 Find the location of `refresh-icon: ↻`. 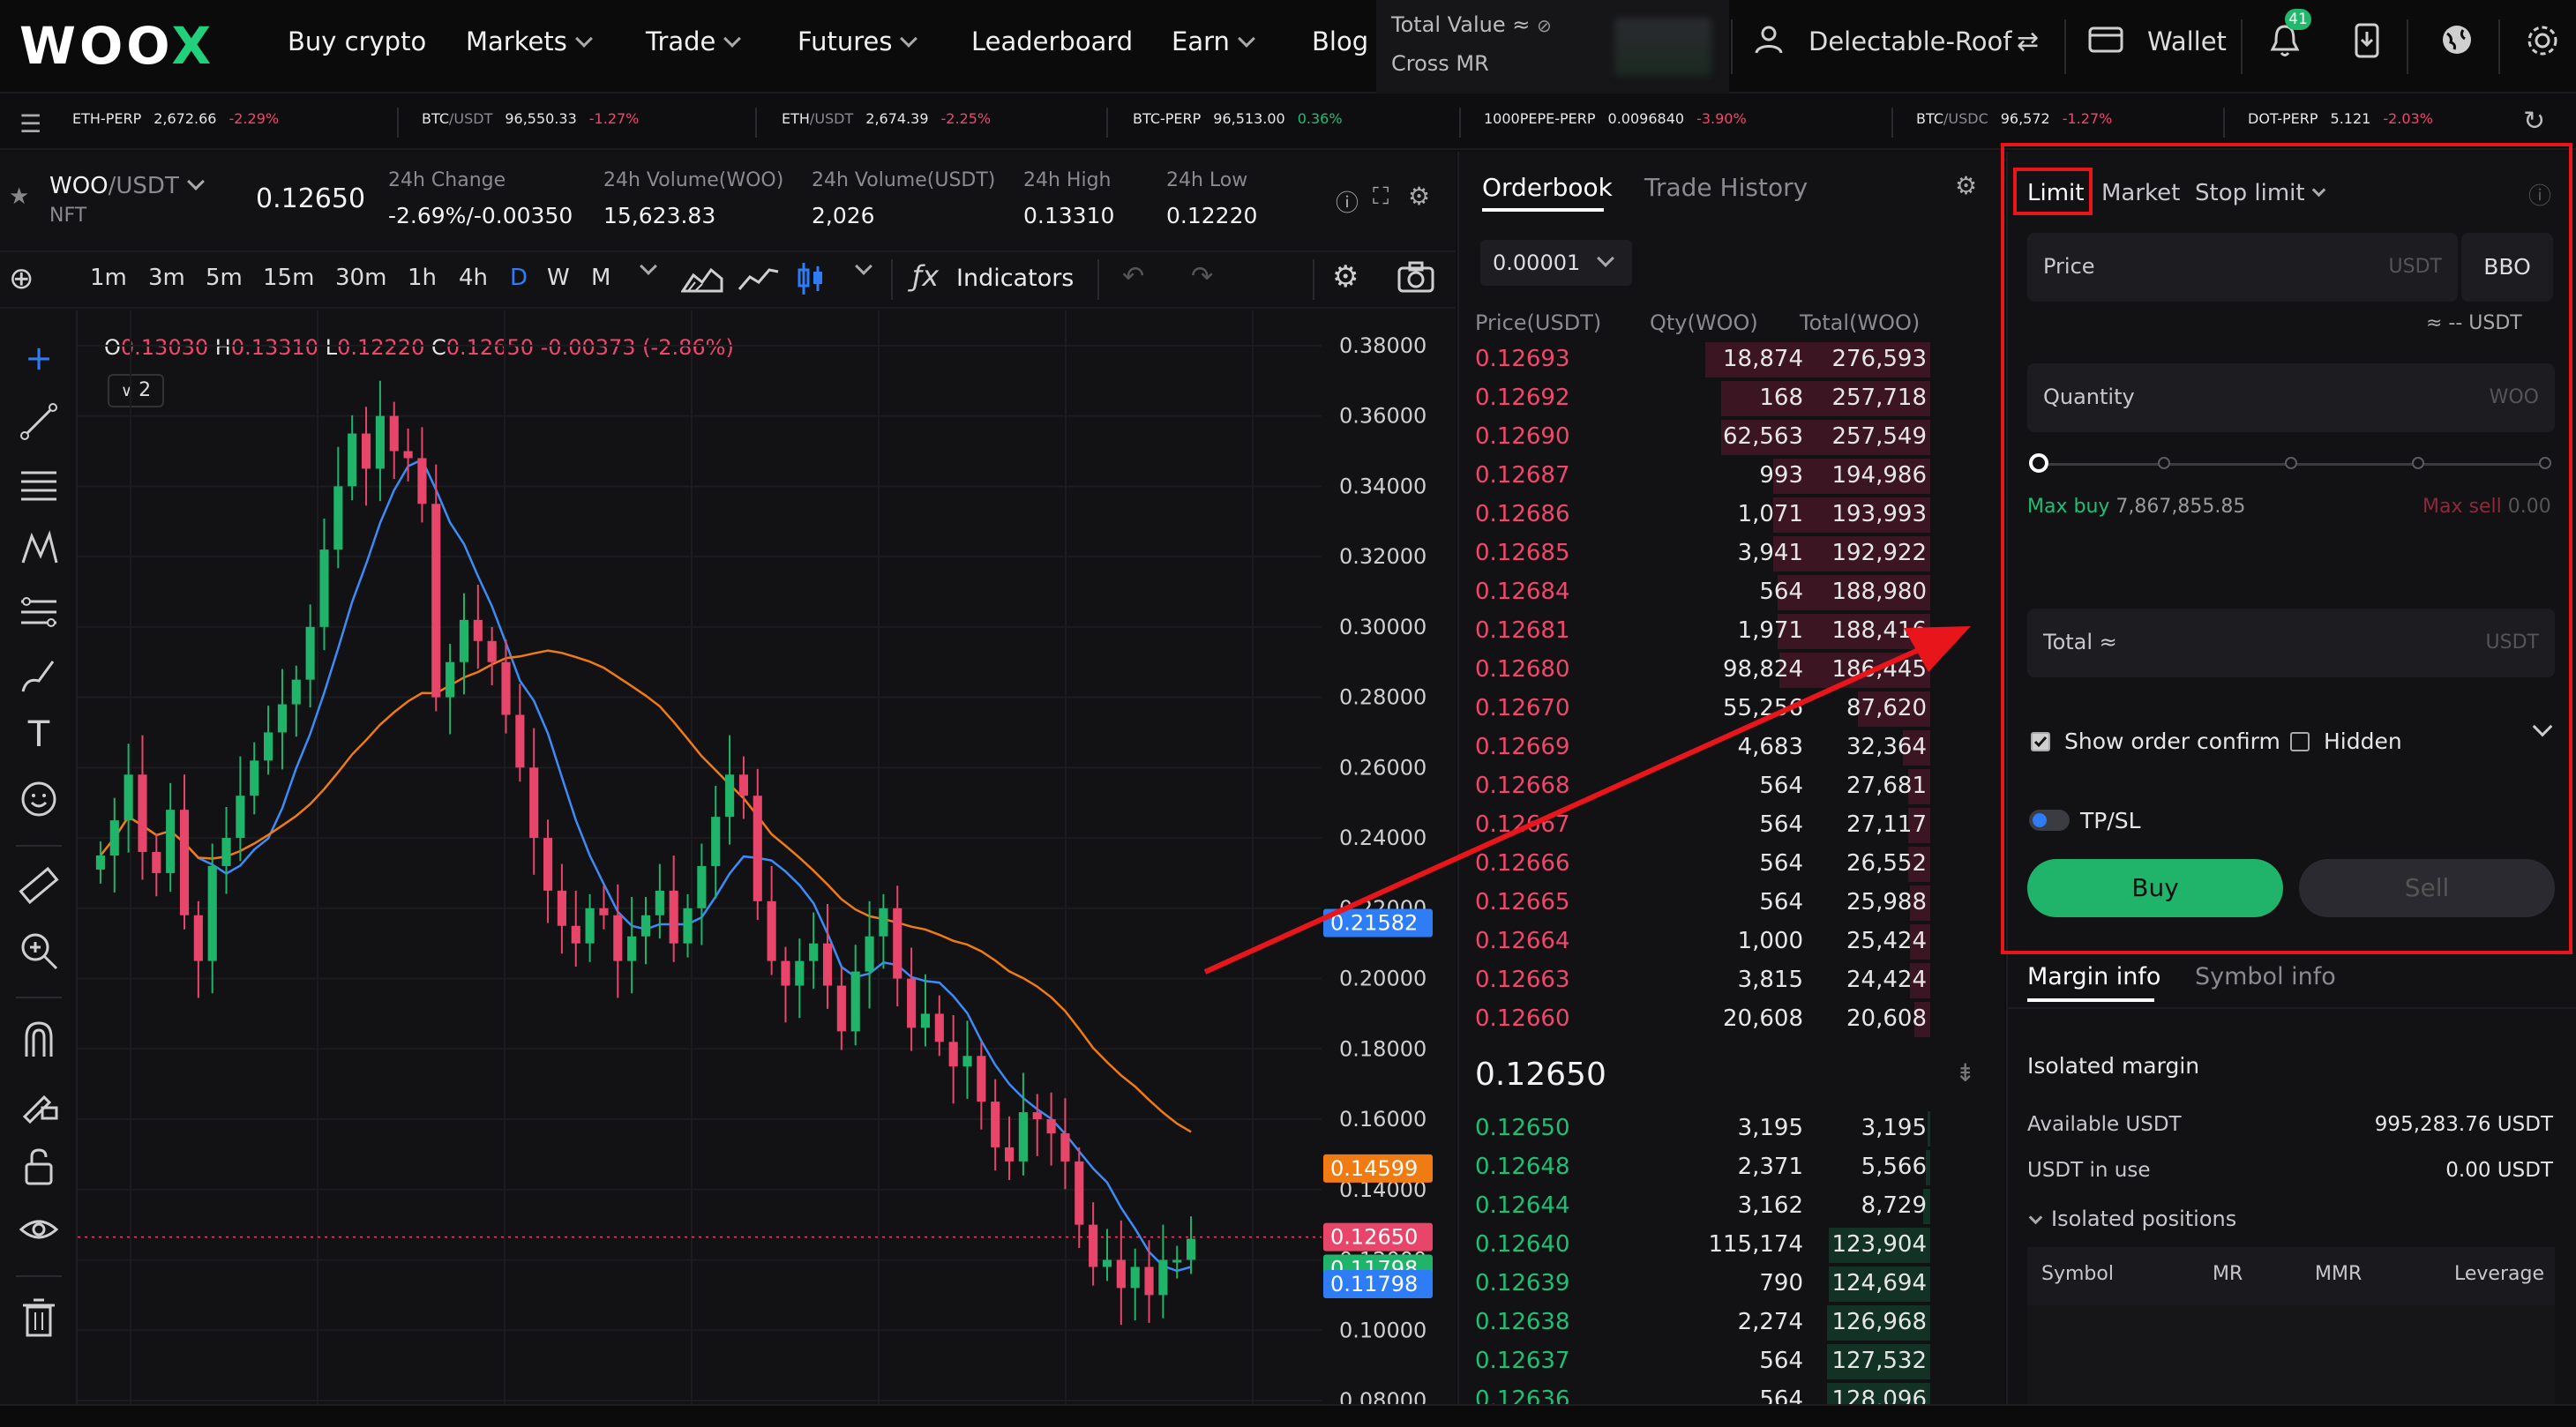

refresh-icon: ↻ is located at coordinates (2535, 122).